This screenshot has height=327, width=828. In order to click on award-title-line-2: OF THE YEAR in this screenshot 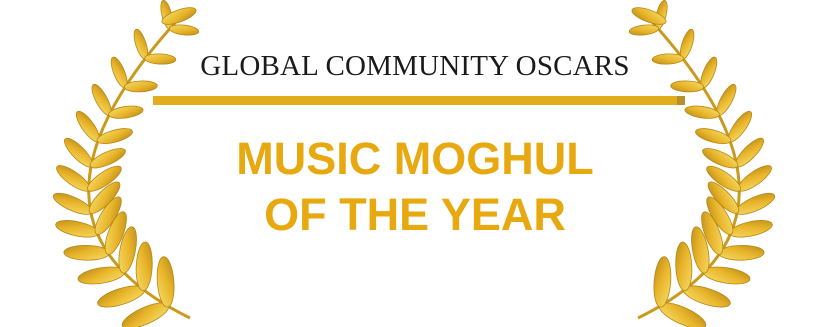, I will do `click(415, 214)`.